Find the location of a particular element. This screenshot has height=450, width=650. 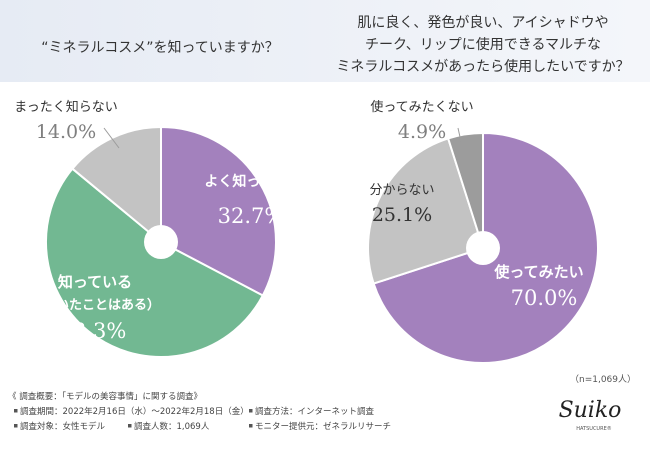

sample-size: （n=1,069人） is located at coordinates (603, 379).